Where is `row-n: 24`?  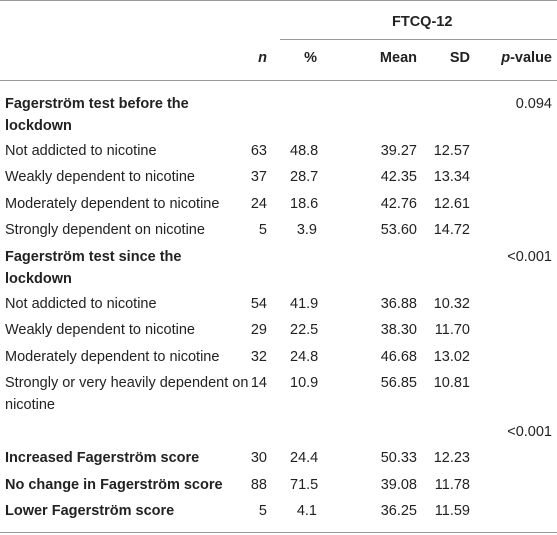
row-n: 24 is located at coordinates (258, 204).